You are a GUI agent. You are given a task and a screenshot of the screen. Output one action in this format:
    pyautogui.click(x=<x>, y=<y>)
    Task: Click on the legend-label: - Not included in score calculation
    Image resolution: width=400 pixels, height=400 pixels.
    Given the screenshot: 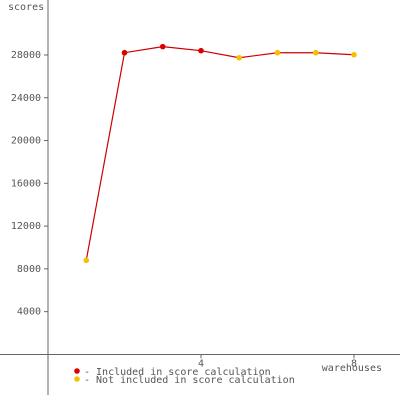 What is the action you would take?
    pyautogui.click(x=189, y=380)
    